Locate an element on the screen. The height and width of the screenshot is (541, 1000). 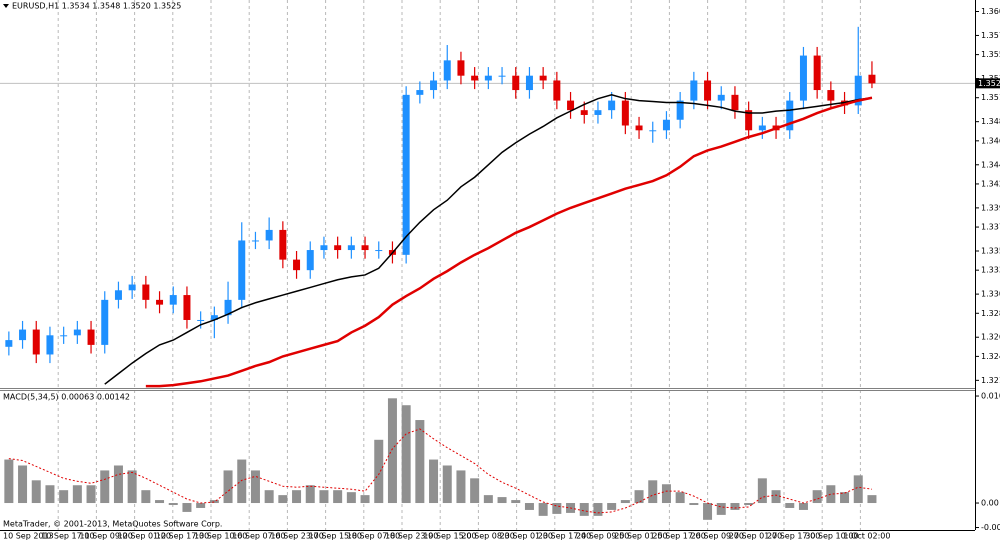
x-tick-label: 18 Sep 23:00 is located at coordinates (411, 536).